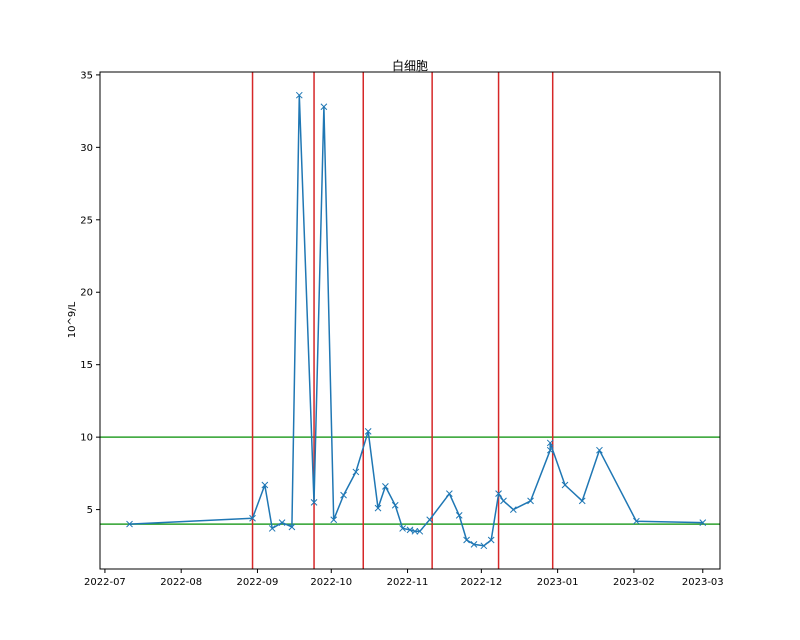 The height and width of the screenshot is (640, 800). I want to click on x-tick-label: 2022-07, so click(105, 582).